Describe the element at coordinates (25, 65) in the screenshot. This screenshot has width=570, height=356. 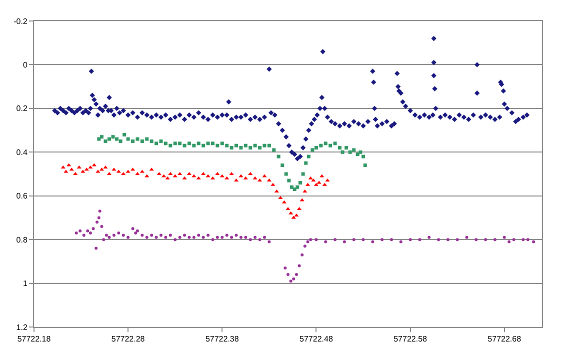
I see `y-tick-label: 0` at that location.